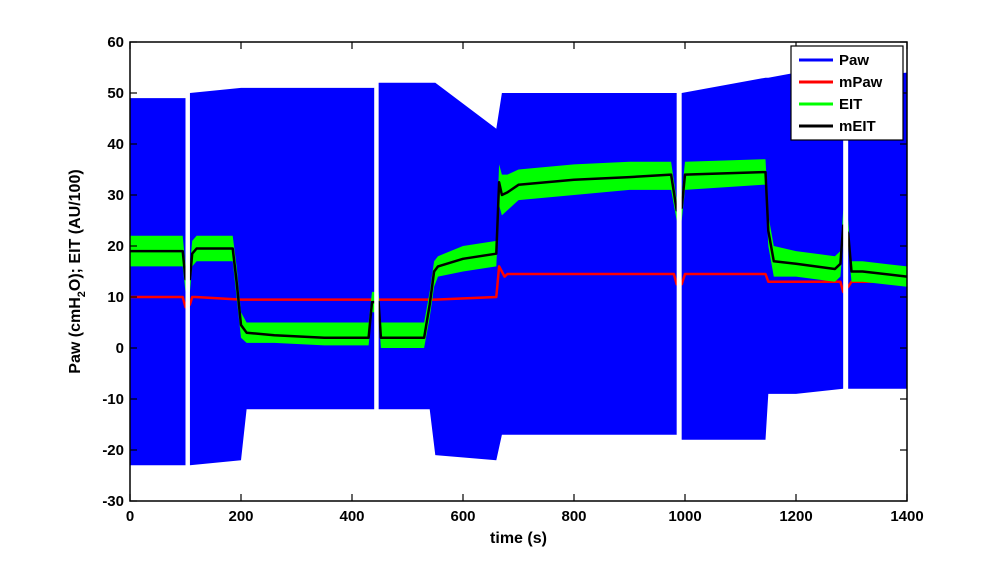  Describe the element at coordinates (861, 82) in the screenshot. I see `legend-label-mpaw: mPaw` at that location.